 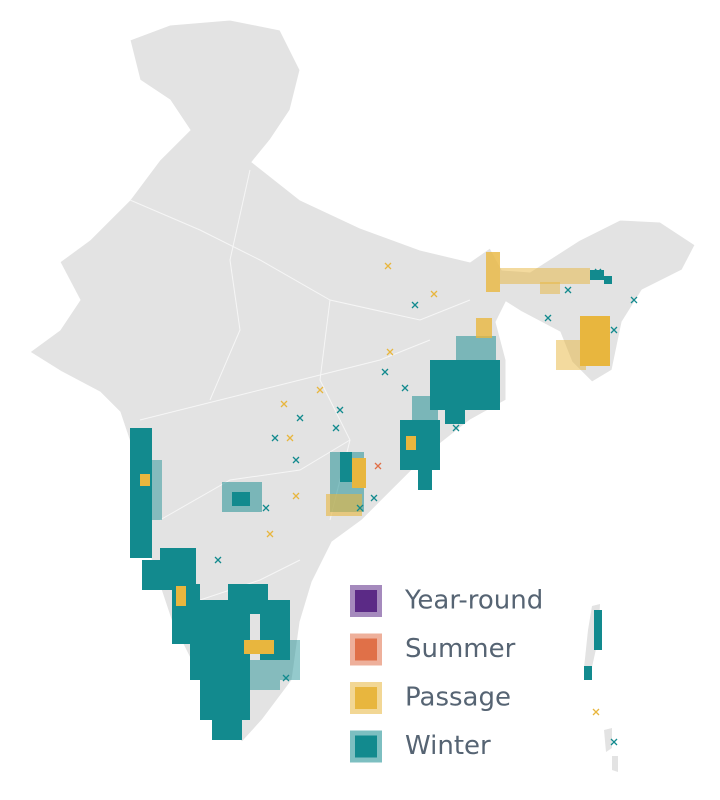 I want to click on legend: Year-round Summer Passage Winter, so click(x=446, y=674).